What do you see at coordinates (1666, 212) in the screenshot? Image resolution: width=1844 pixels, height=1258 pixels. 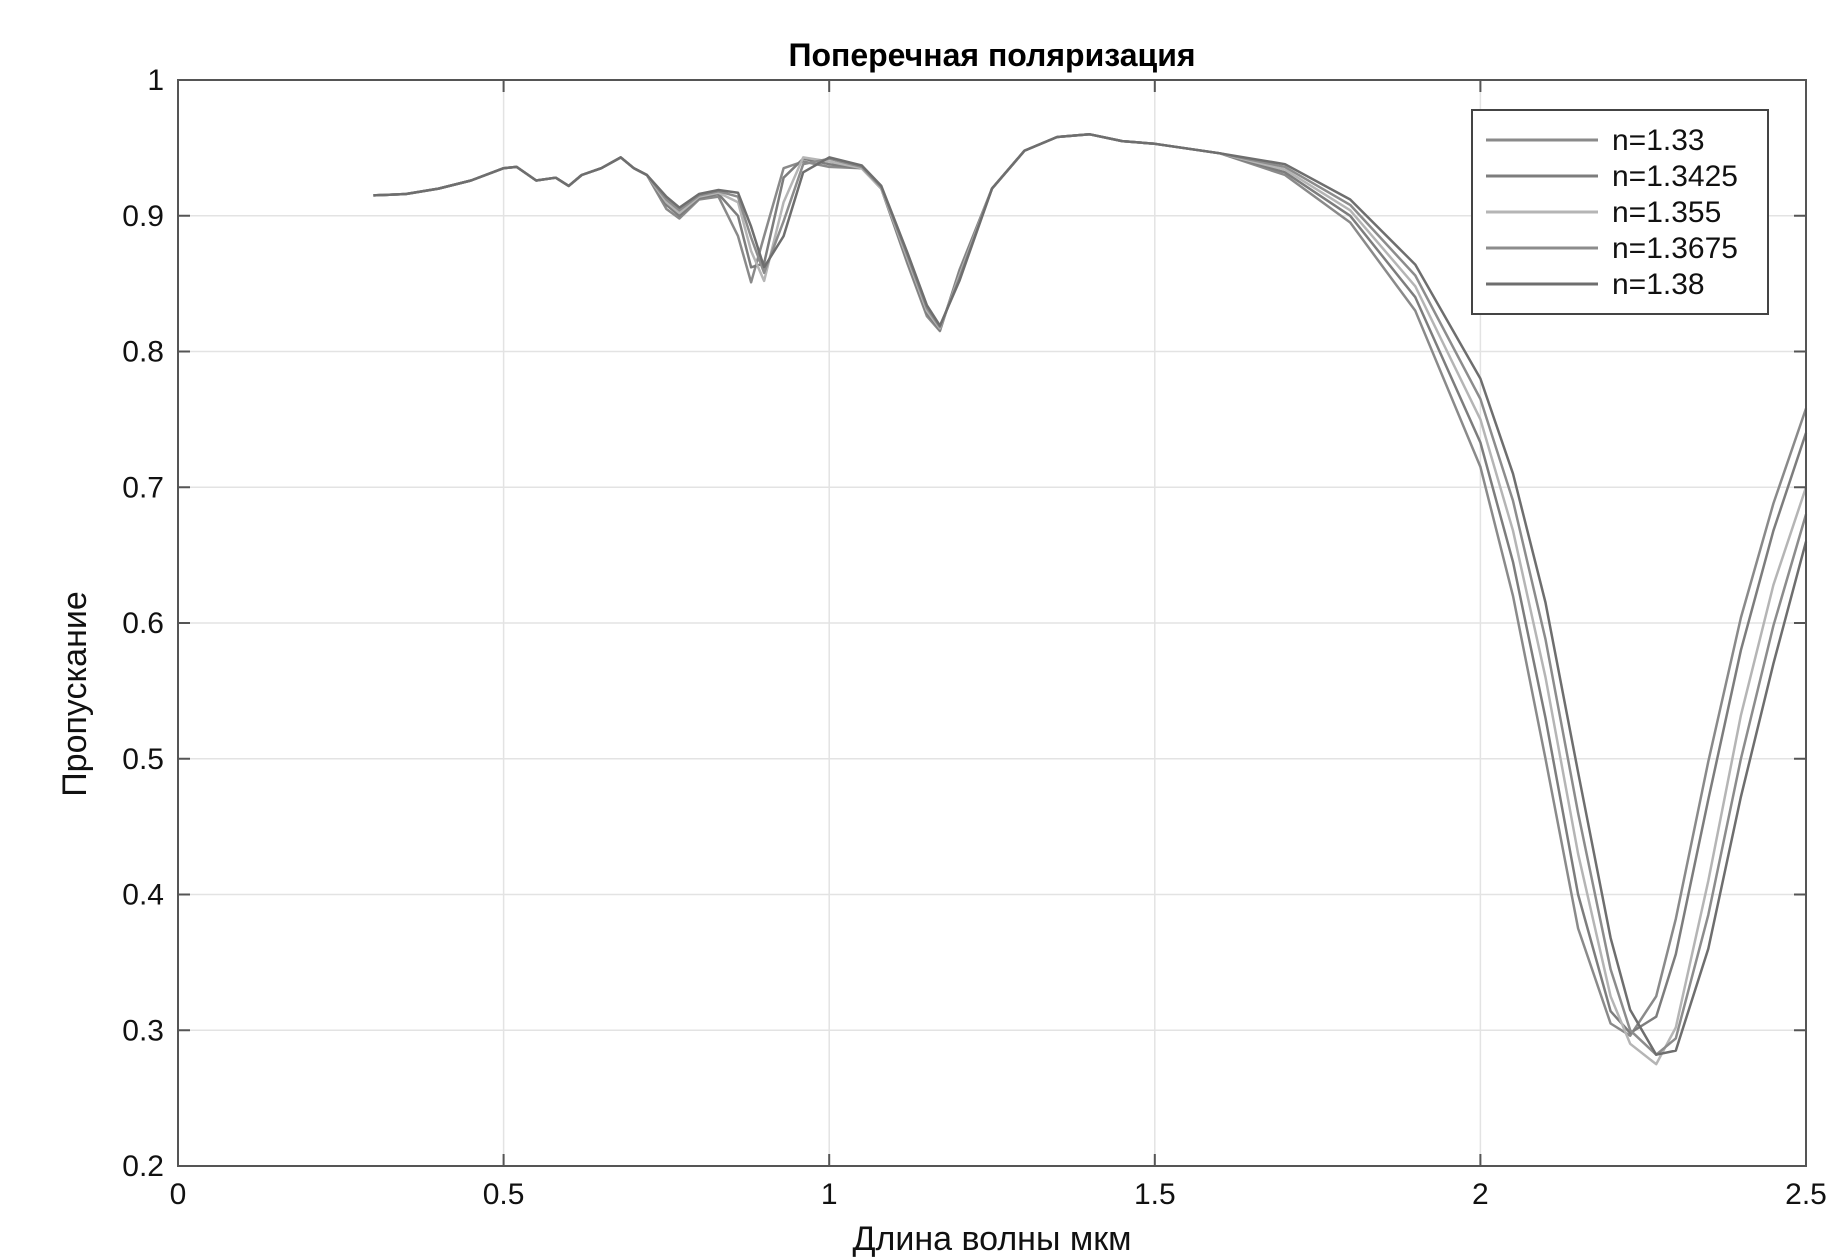 I see `legend-label: n=1.355` at bounding box center [1666, 212].